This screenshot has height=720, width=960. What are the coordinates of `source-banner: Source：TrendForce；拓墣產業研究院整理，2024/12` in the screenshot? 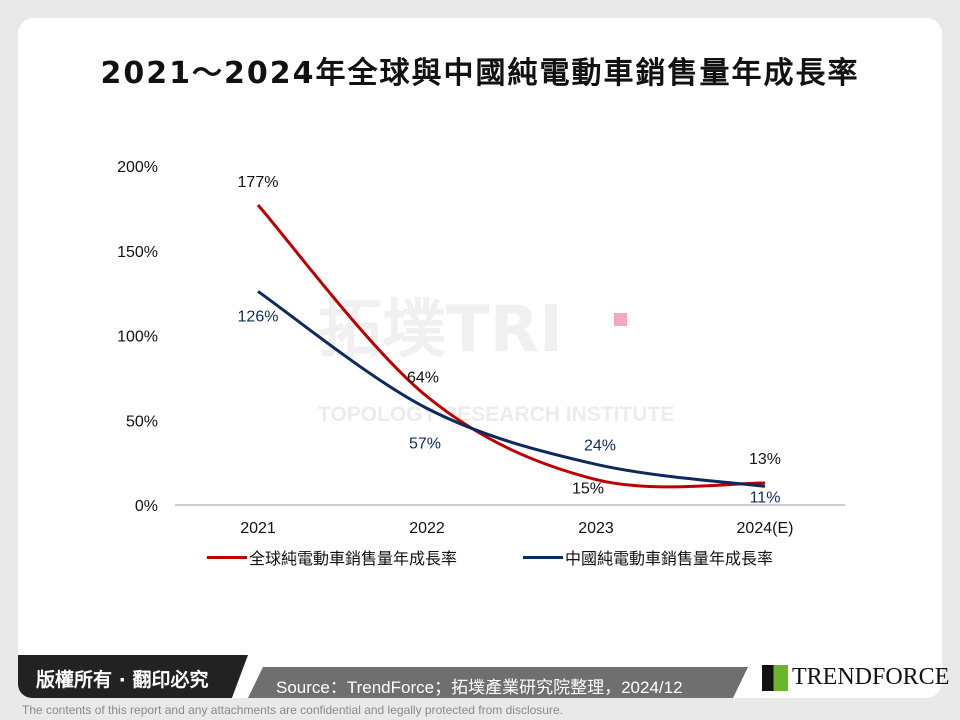 It's located at (498, 682).